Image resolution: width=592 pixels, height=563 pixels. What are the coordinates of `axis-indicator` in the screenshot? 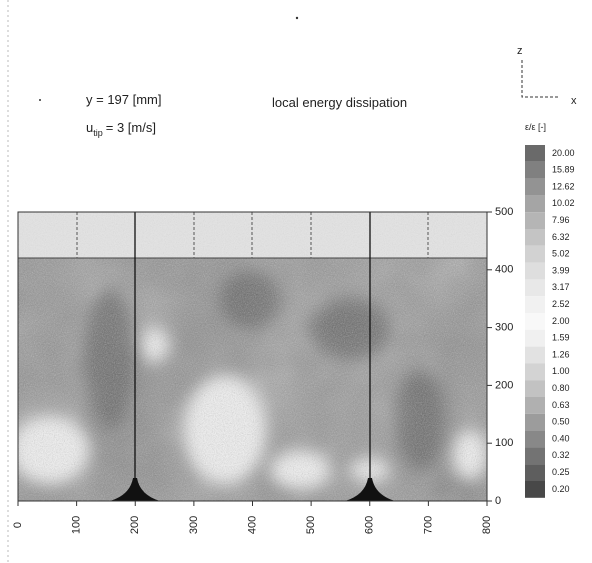 It's located at (540, 79).